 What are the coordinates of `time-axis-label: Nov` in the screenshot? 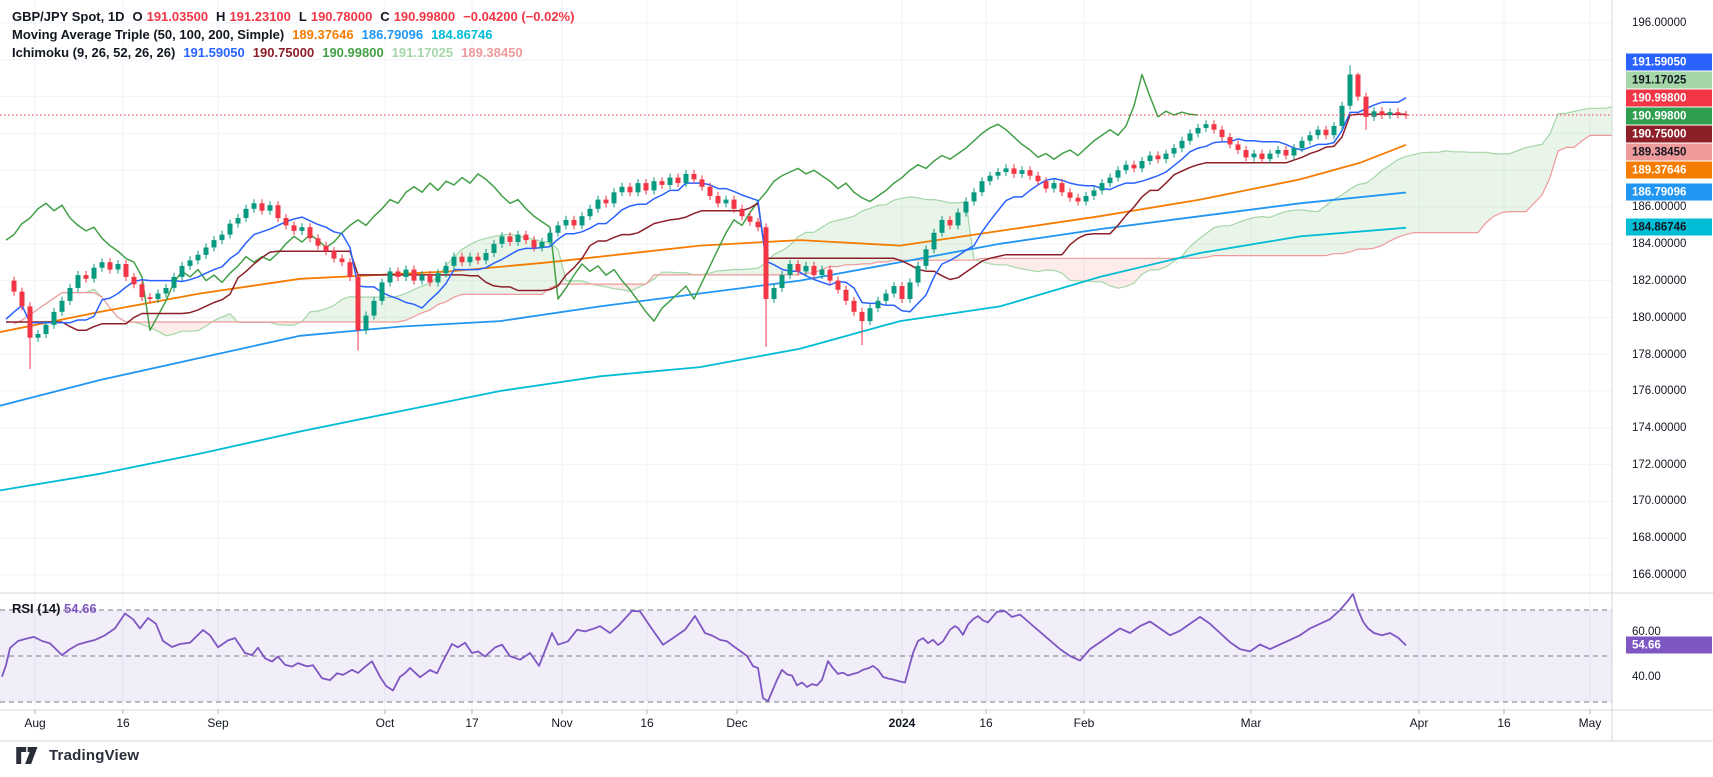 It's located at (562, 723).